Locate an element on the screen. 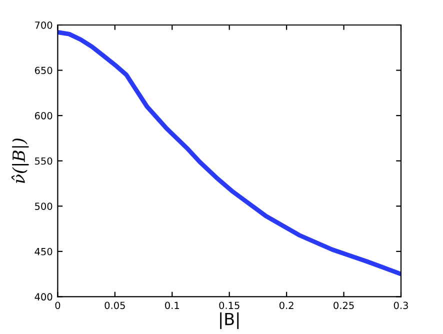 The image size is (443, 334). y-tick-label: 550 is located at coordinates (43, 161).